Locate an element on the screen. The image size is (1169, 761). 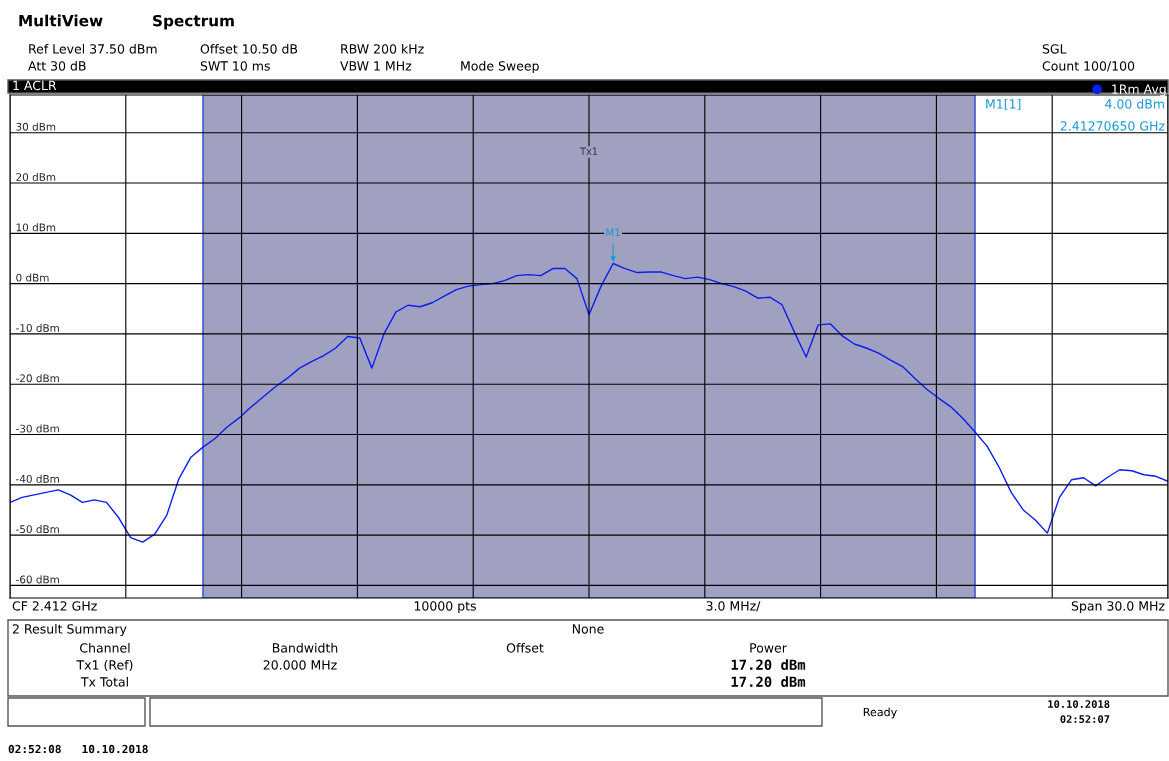
annotation: 2.41270650 GHz is located at coordinates (1112, 126).